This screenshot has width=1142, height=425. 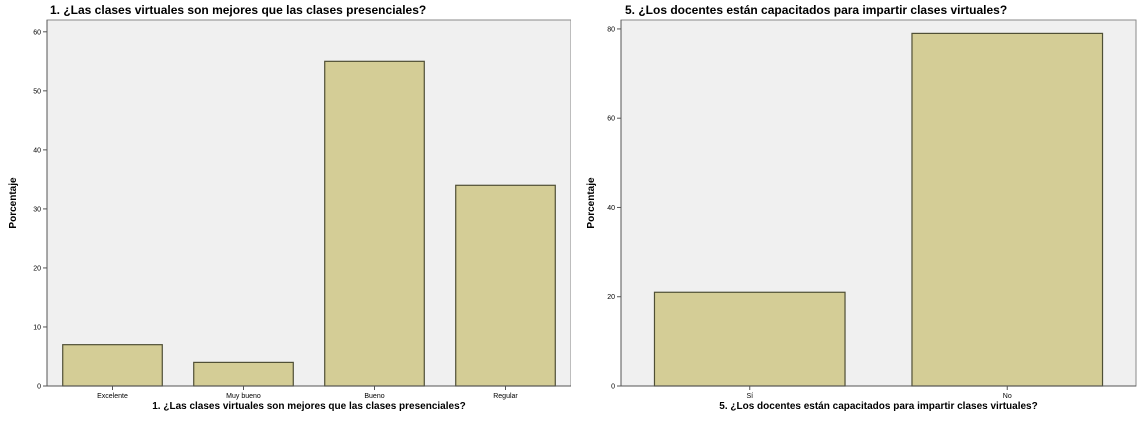 What do you see at coordinates (243, 374) in the screenshot?
I see `bar-muy-bueno` at bounding box center [243, 374].